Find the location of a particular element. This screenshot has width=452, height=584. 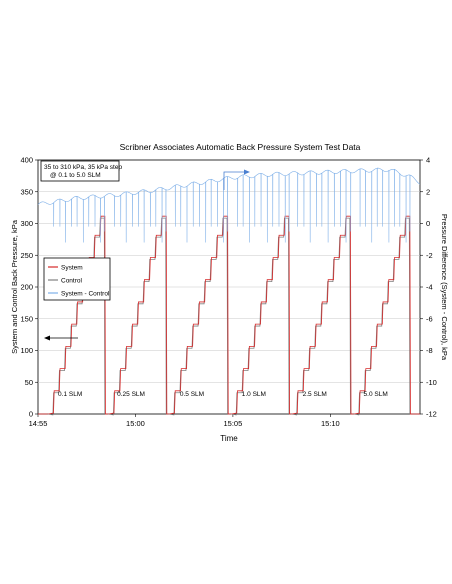

x-tick-label: 15:00 is located at coordinates (135, 423).